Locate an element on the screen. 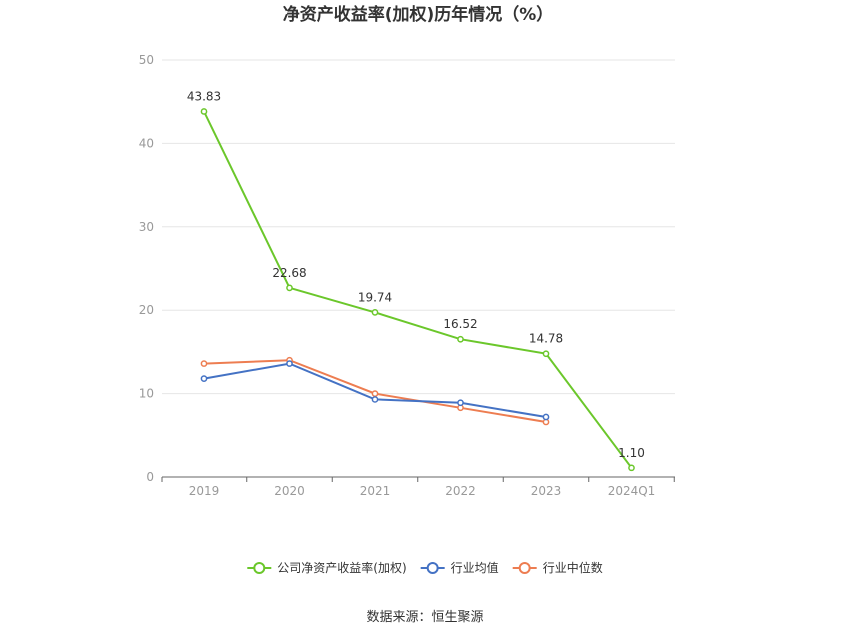 The width and height of the screenshot is (850, 637). data-label: 14.78 is located at coordinates (546, 339).